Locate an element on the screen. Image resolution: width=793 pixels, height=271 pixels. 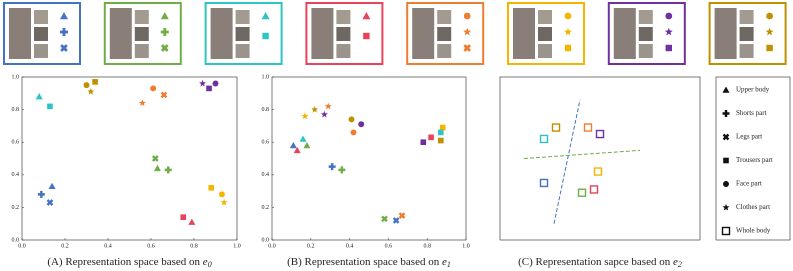
x-tick-label: 0.8 is located at coordinates (427, 246).